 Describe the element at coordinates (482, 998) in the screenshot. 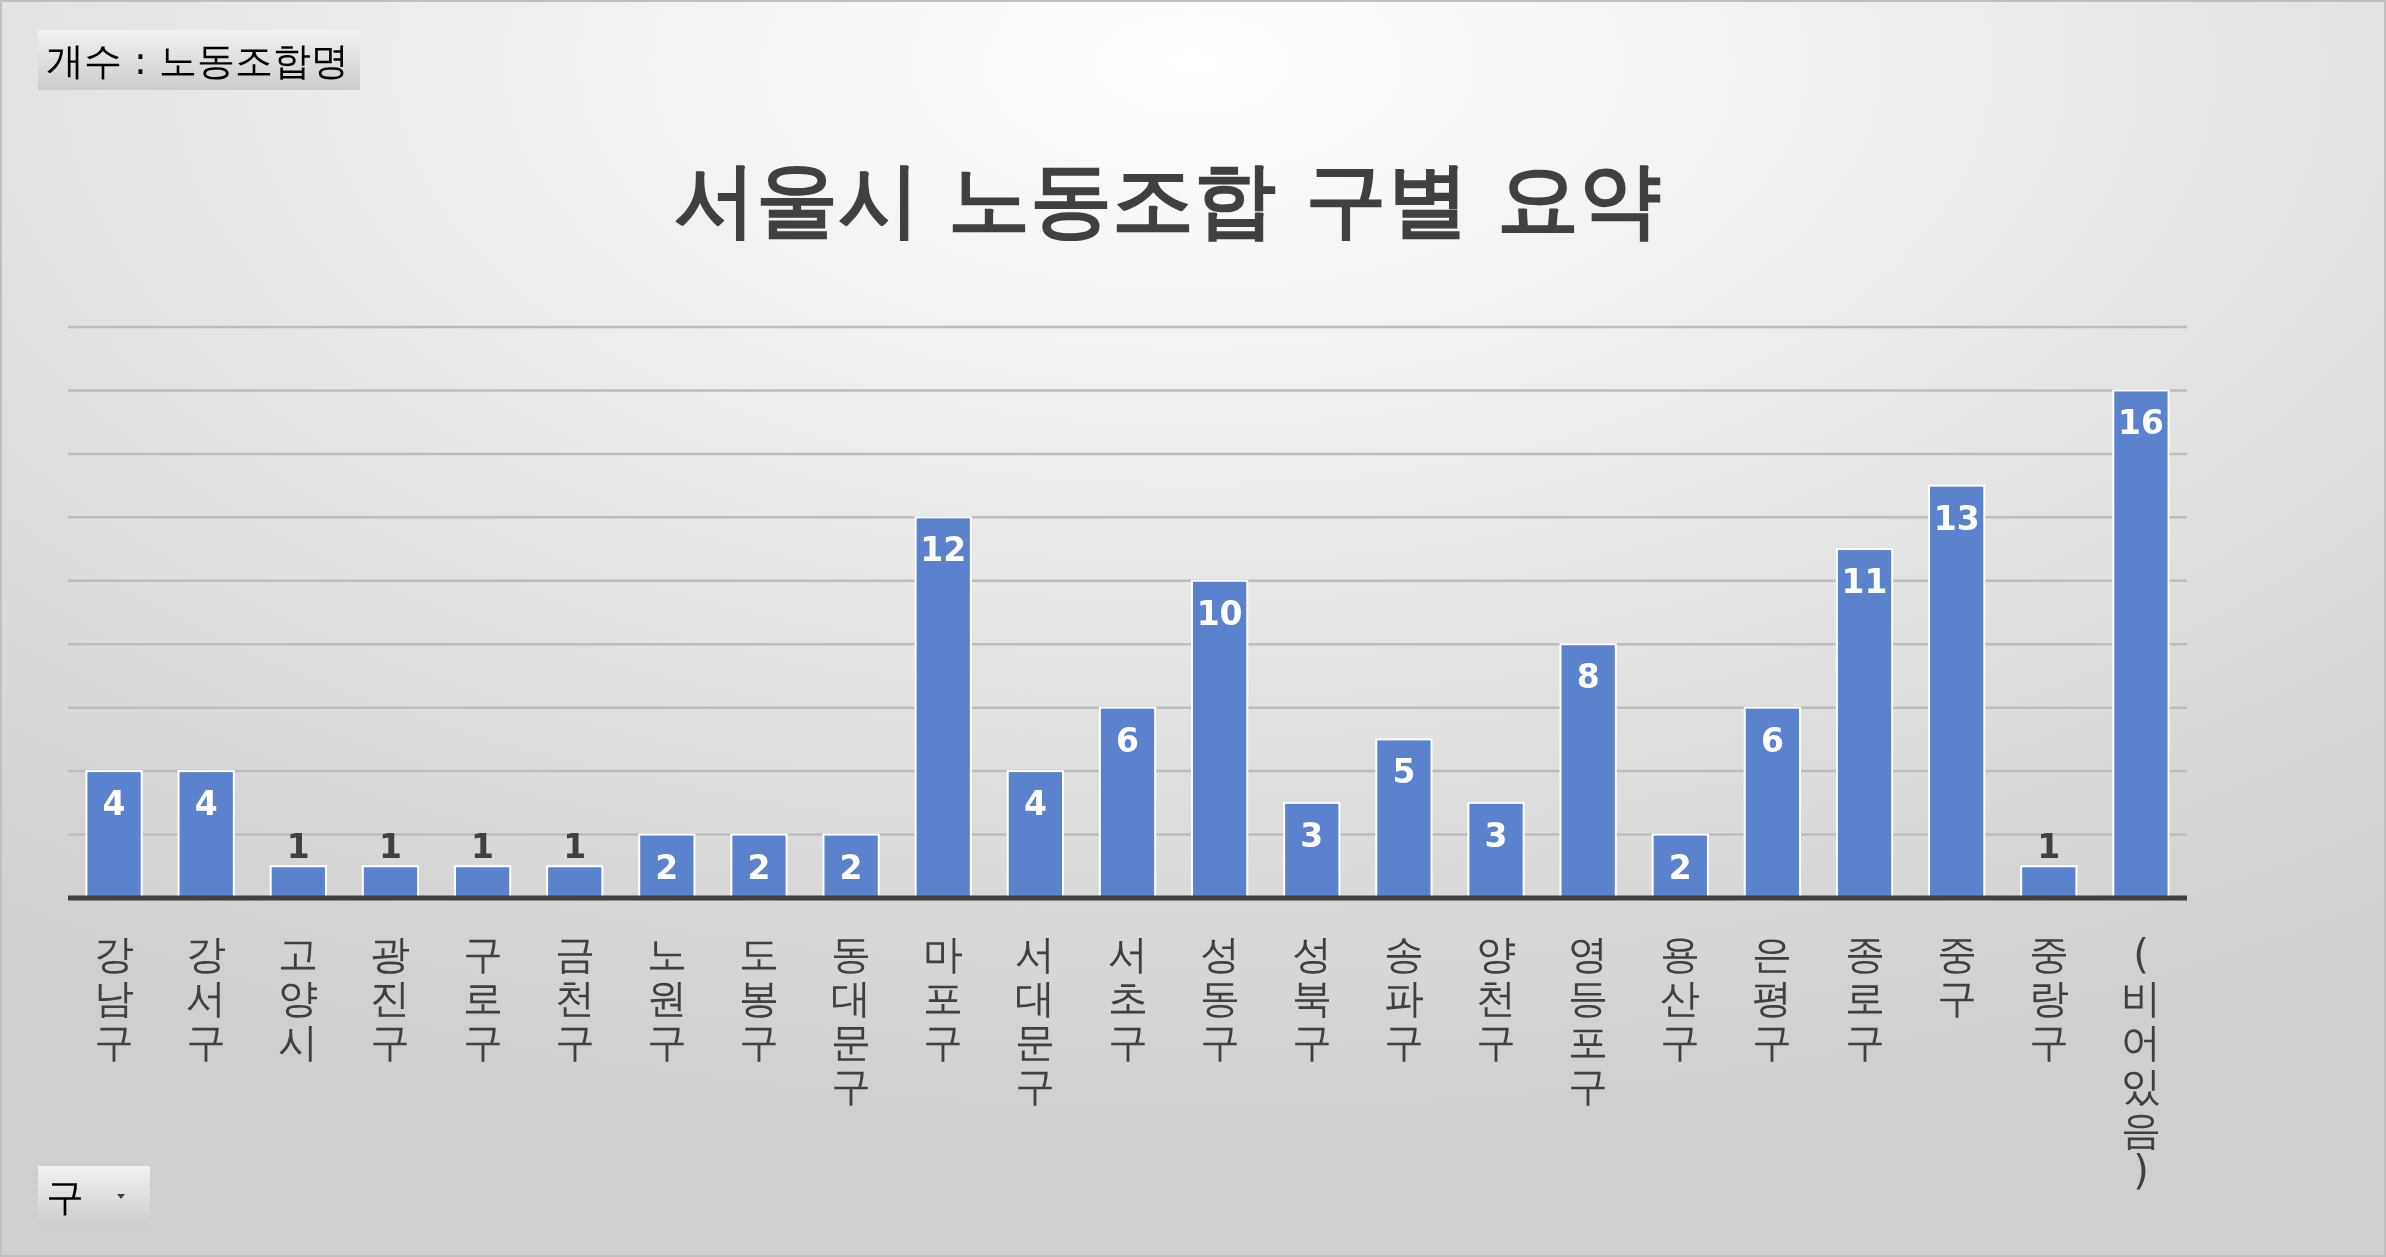

I see `x-tick-label: 구로구` at that location.